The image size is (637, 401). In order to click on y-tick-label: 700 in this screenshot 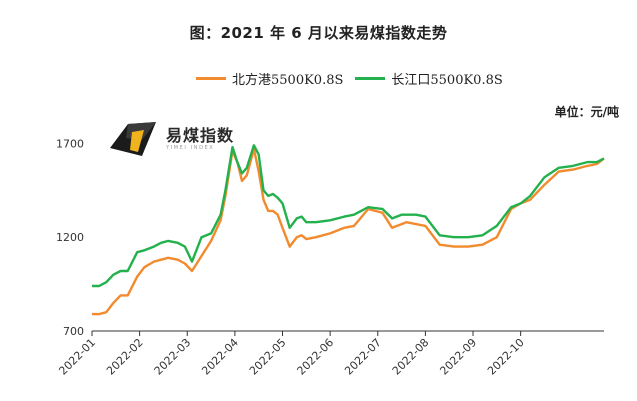, I will do `click(73, 331)`.